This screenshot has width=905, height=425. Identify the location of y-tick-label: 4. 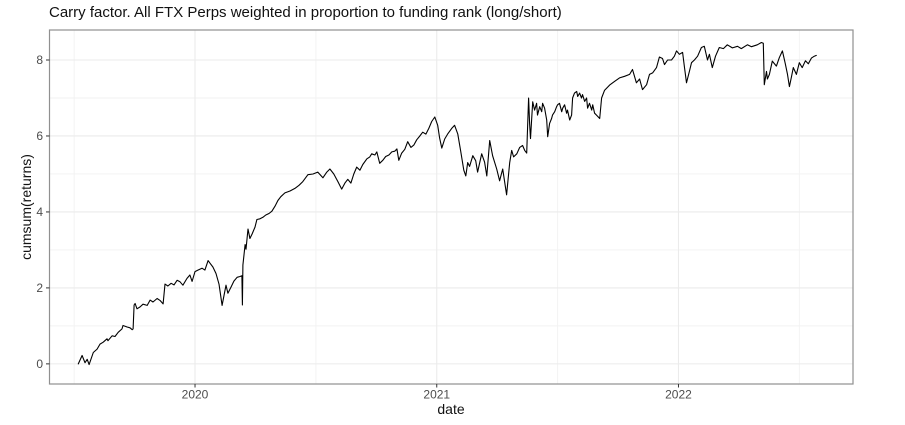
(39, 212).